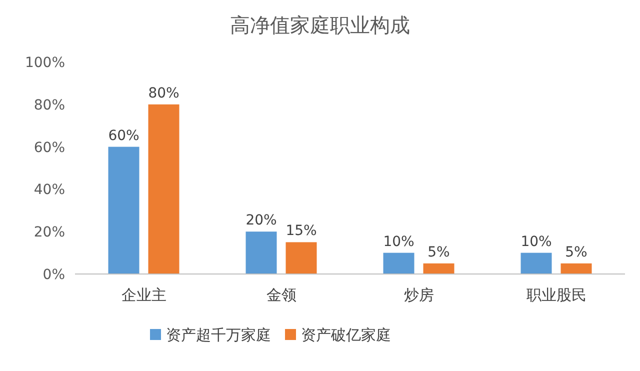 The image size is (640, 371). Describe the element at coordinates (301, 231) in the screenshot. I see `data-label: 15%` at that location.